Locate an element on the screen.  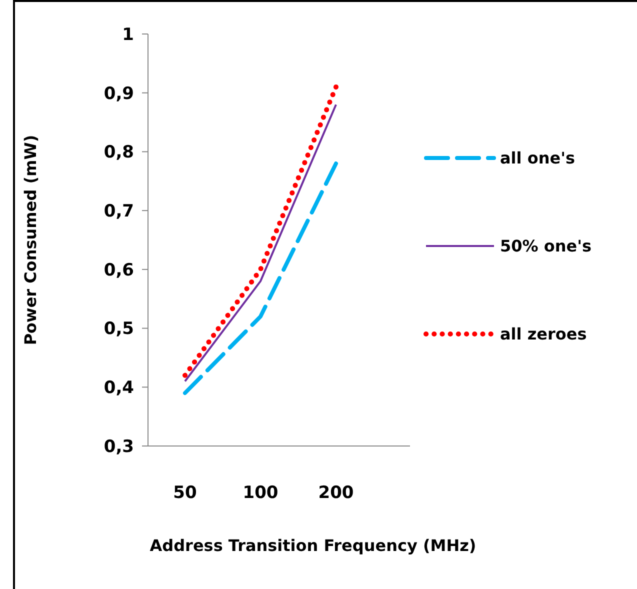
y-tick-label: 0,5 is located at coordinates (119, 329).